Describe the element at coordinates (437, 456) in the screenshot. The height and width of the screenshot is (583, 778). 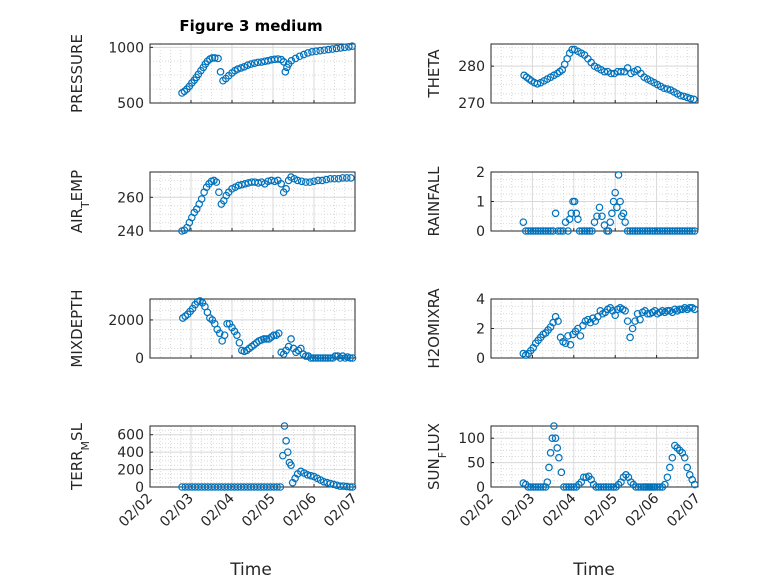
I see `y-axis-label: SUNFLUX` at that location.